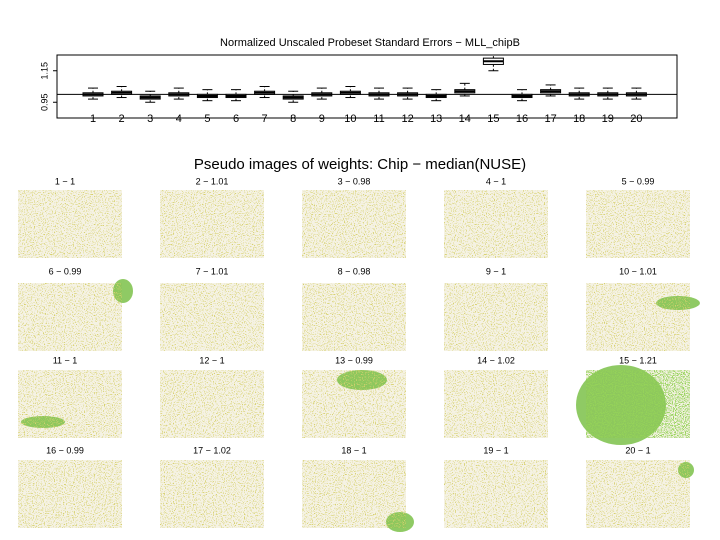  Describe the element at coordinates (378, 119) in the screenshot. I see `x-tick-label: 11` at that location.